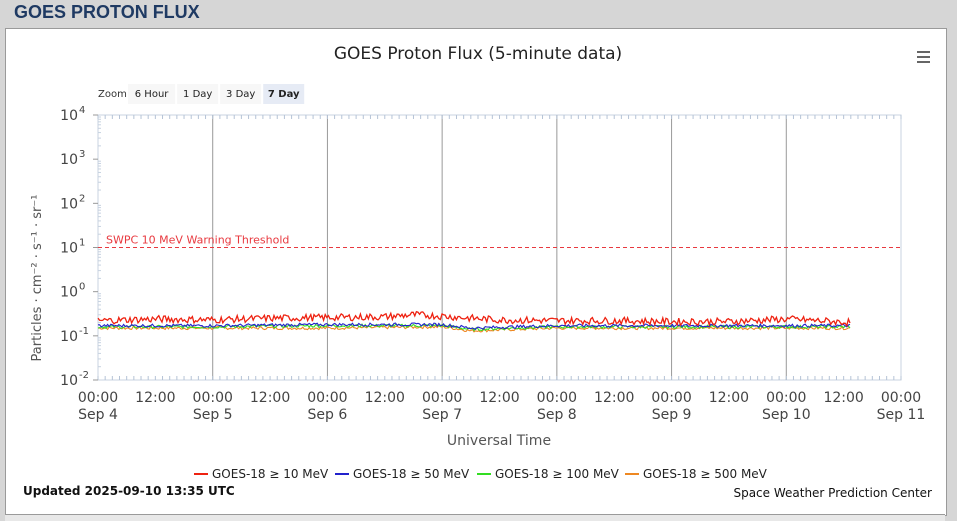 The height and width of the screenshot is (521, 957). I want to click on y-tick-exponent: 1, so click(82, 243).